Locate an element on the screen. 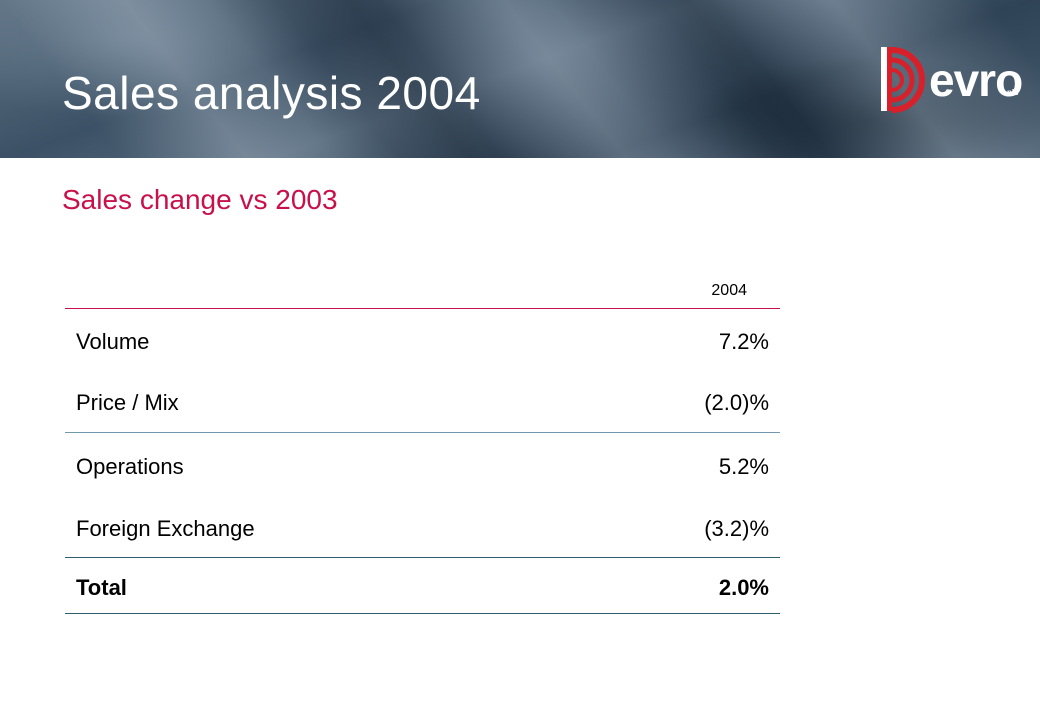  logo-suffix: plc is located at coordinates (1013, 92).